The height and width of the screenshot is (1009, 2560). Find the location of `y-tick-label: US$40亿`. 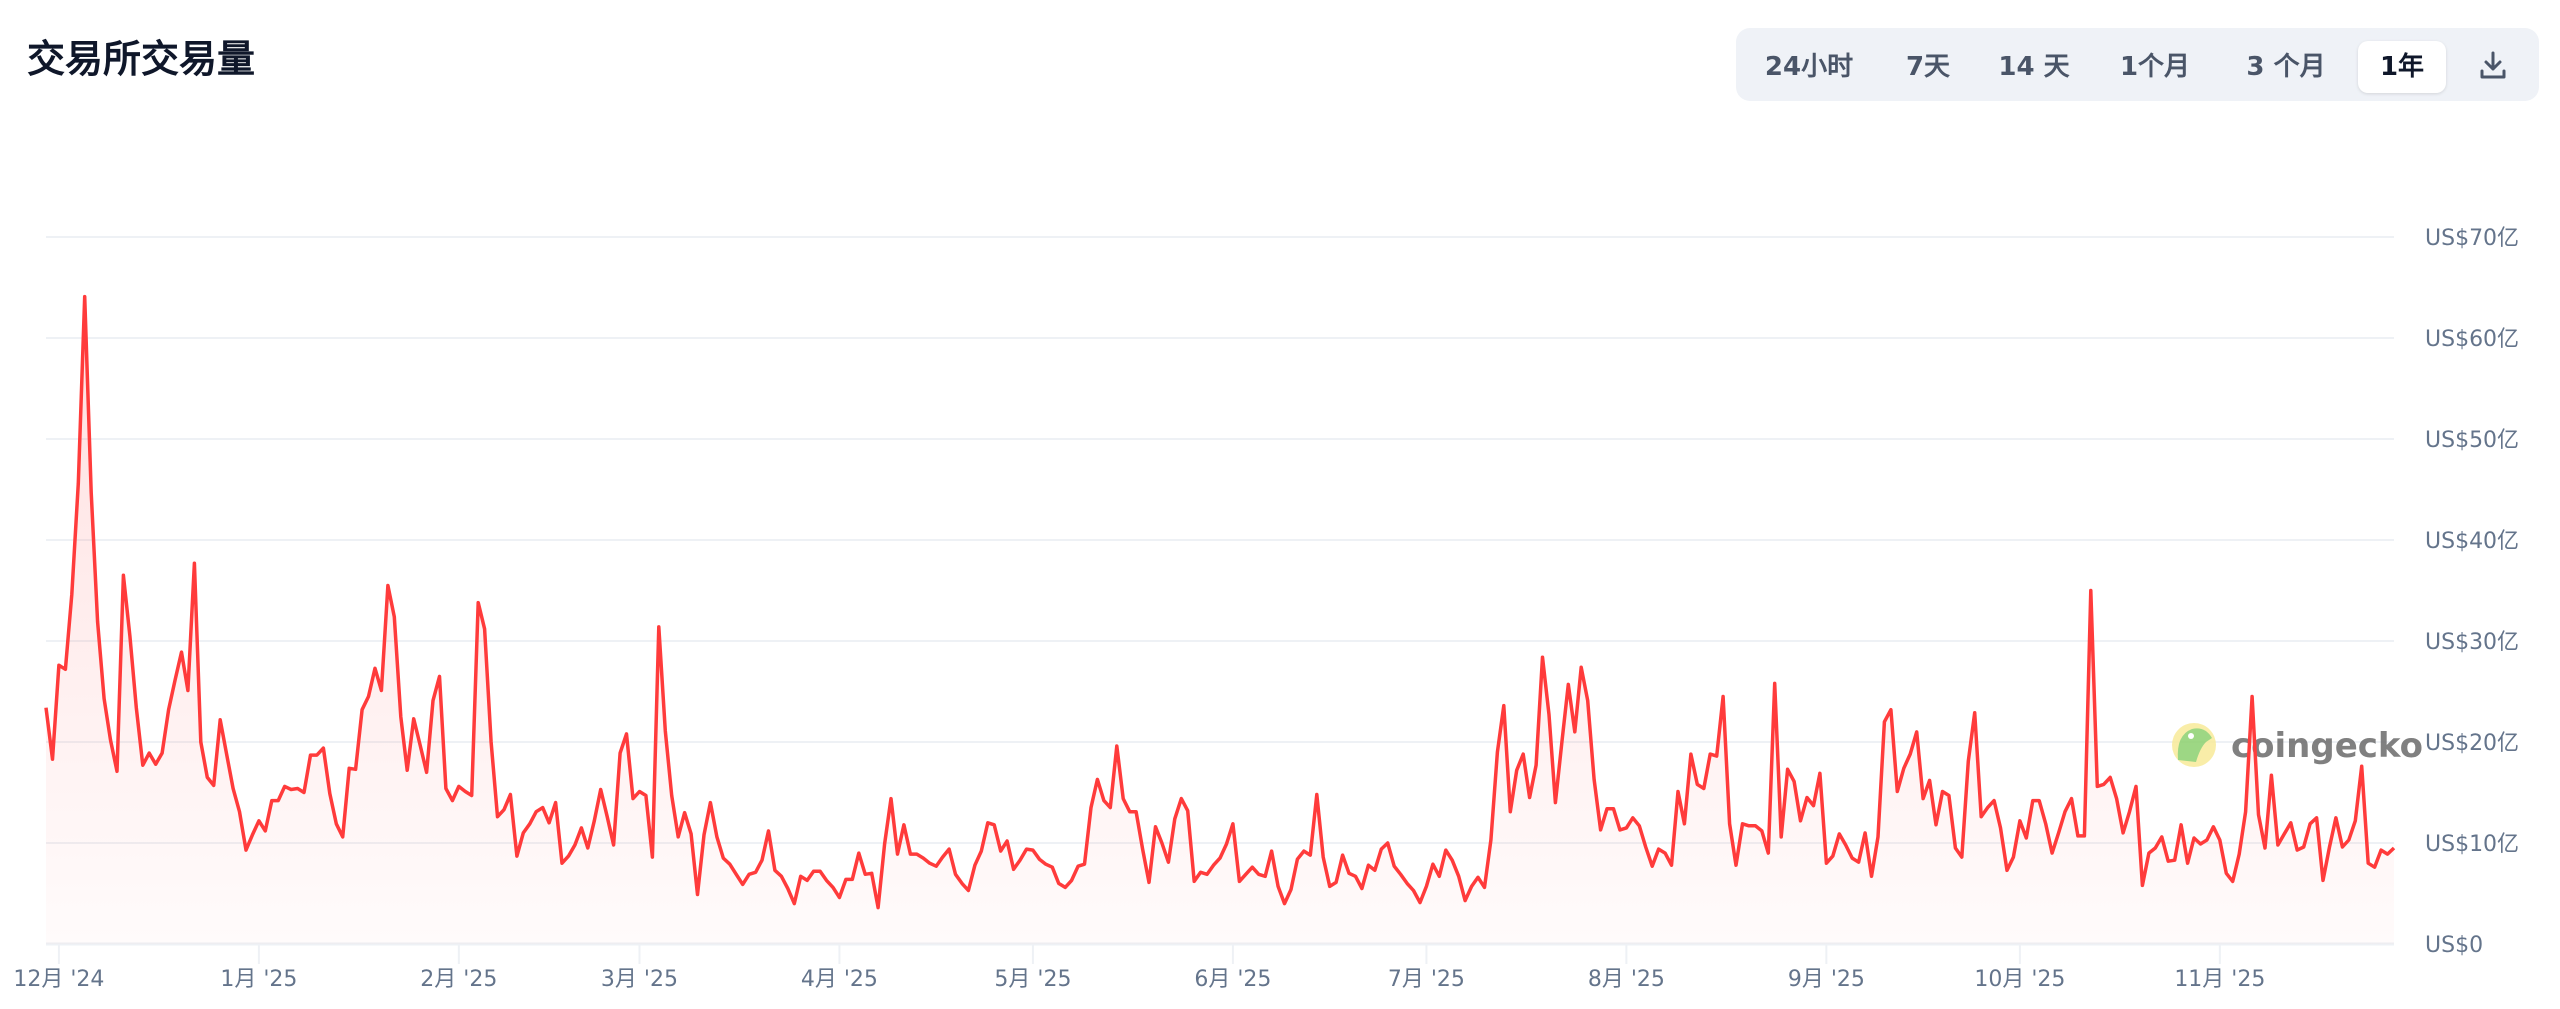

y-tick-label: US$40亿 is located at coordinates (2472, 541).